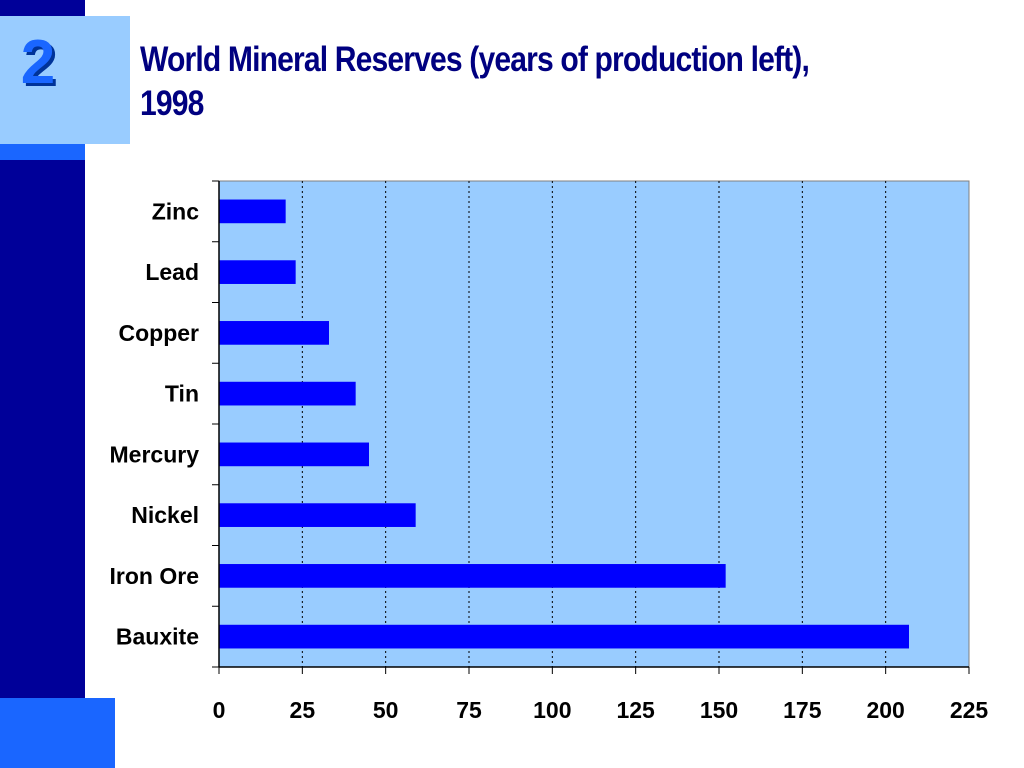 The width and height of the screenshot is (1024, 768). Describe the element at coordinates (219, 710) in the screenshot. I see `x-tick-label: 0` at that location.